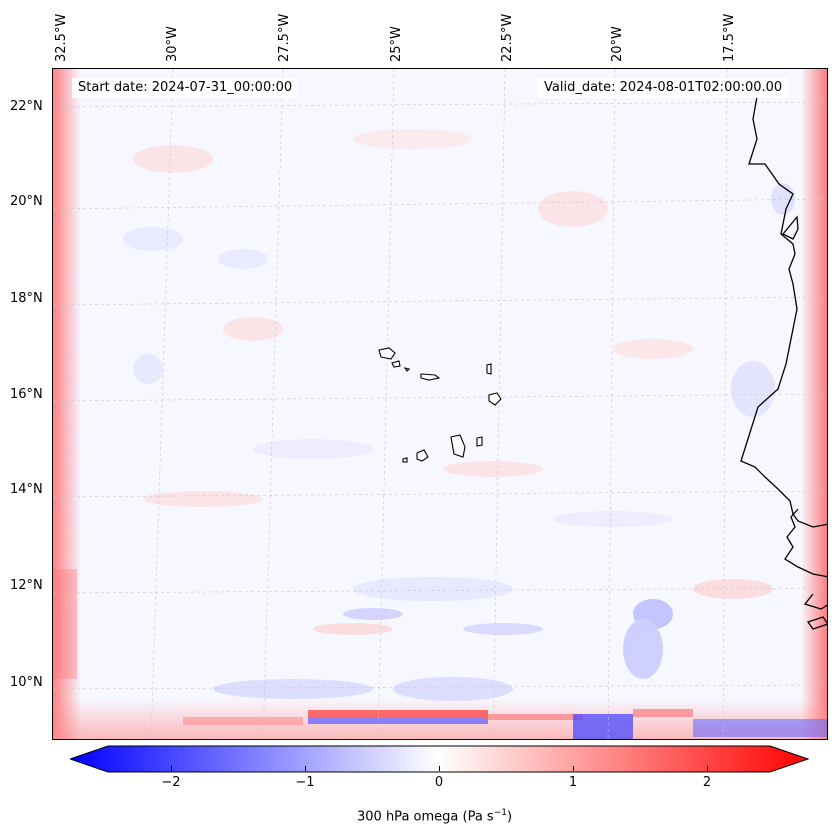 This screenshot has height=839, width=837. I want to click on colorbar, so click(440, 759).